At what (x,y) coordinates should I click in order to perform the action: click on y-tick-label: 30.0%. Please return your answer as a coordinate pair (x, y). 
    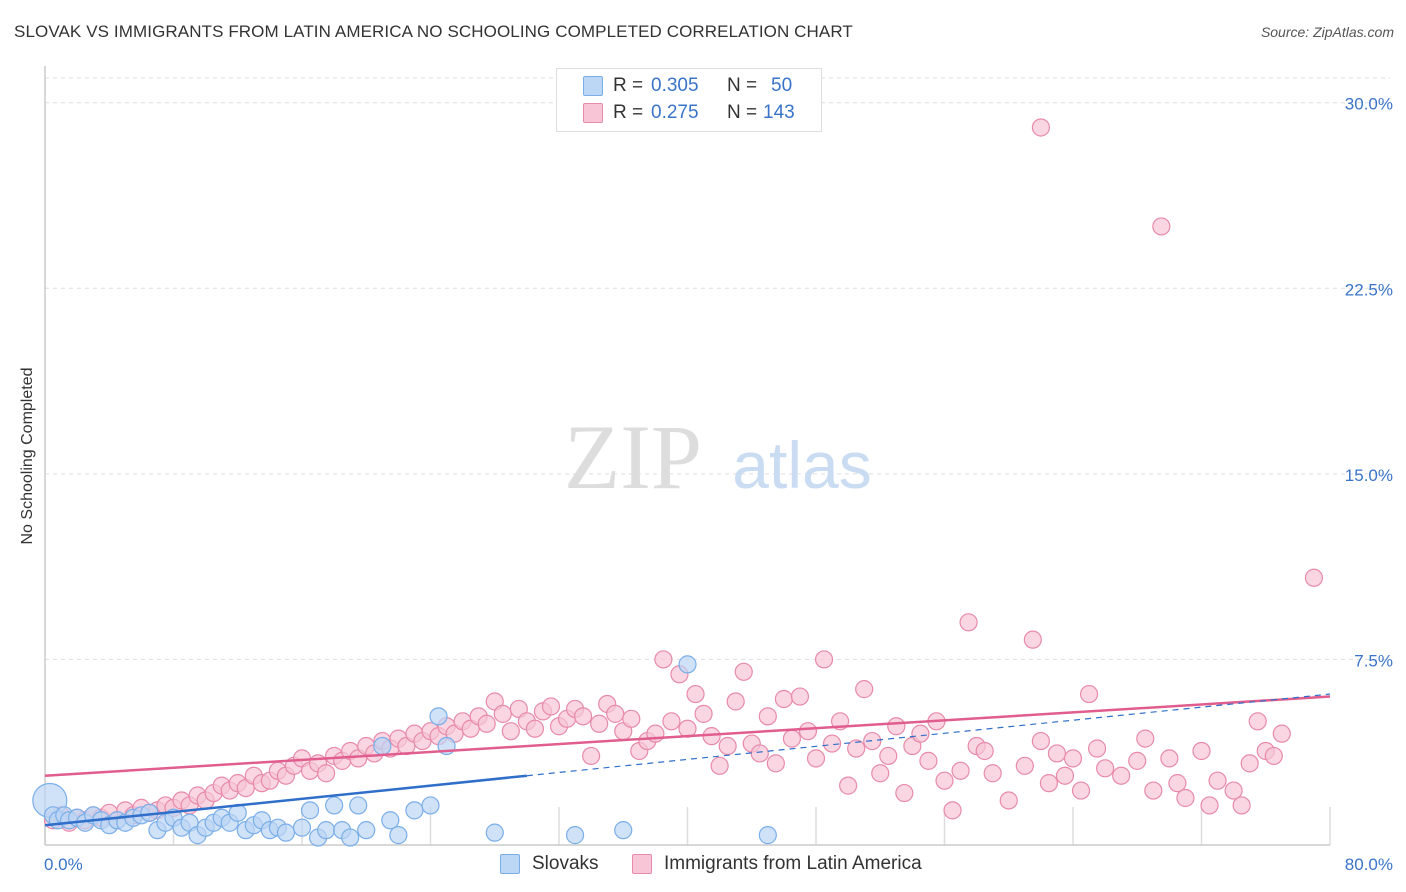
    Looking at the image, I should click on (1369, 104).